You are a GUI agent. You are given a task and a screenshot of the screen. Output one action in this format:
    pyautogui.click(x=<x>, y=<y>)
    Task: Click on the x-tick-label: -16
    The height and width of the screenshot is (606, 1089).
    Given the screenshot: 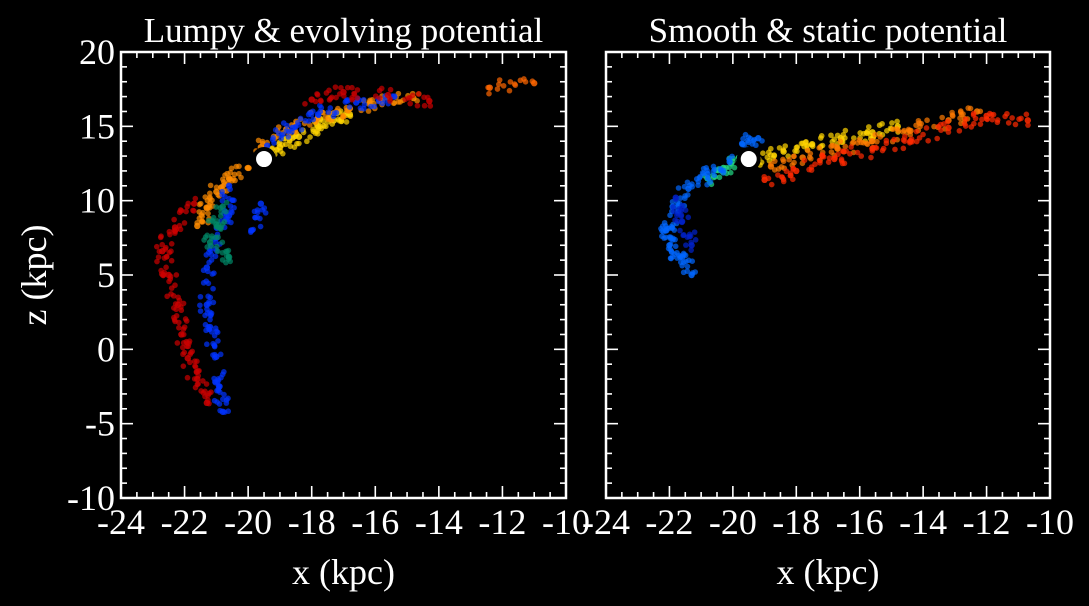 What is the action you would take?
    pyautogui.click(x=375, y=522)
    